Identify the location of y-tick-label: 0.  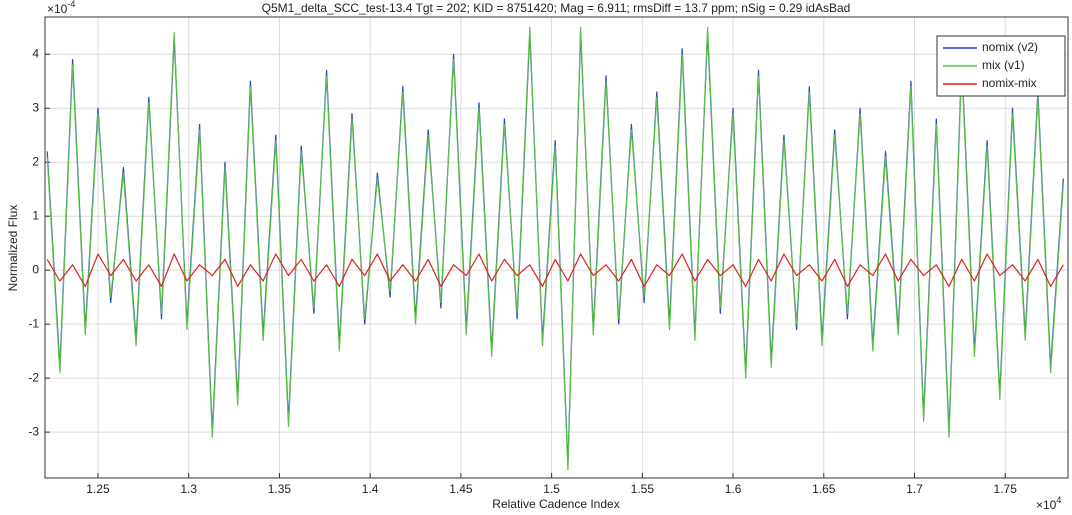
(35, 269).